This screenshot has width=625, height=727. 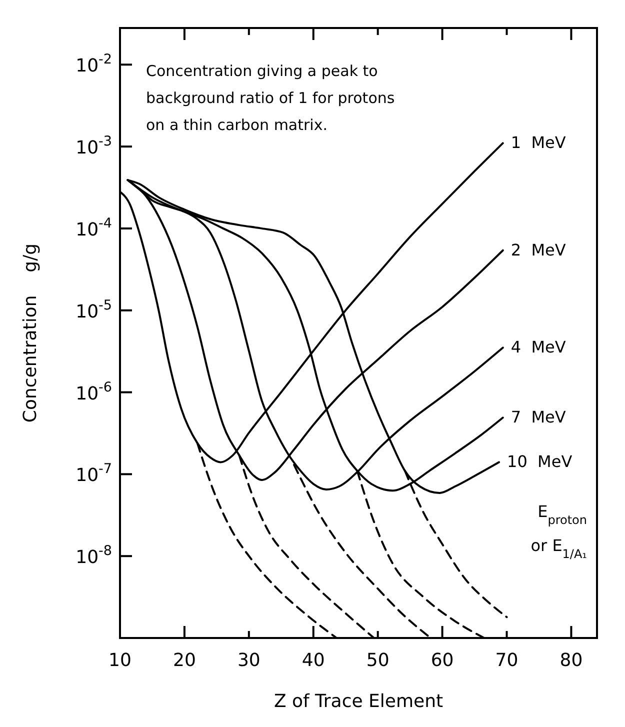 What do you see at coordinates (538, 250) in the screenshot?
I see `series-label: 2 MeV` at bounding box center [538, 250].